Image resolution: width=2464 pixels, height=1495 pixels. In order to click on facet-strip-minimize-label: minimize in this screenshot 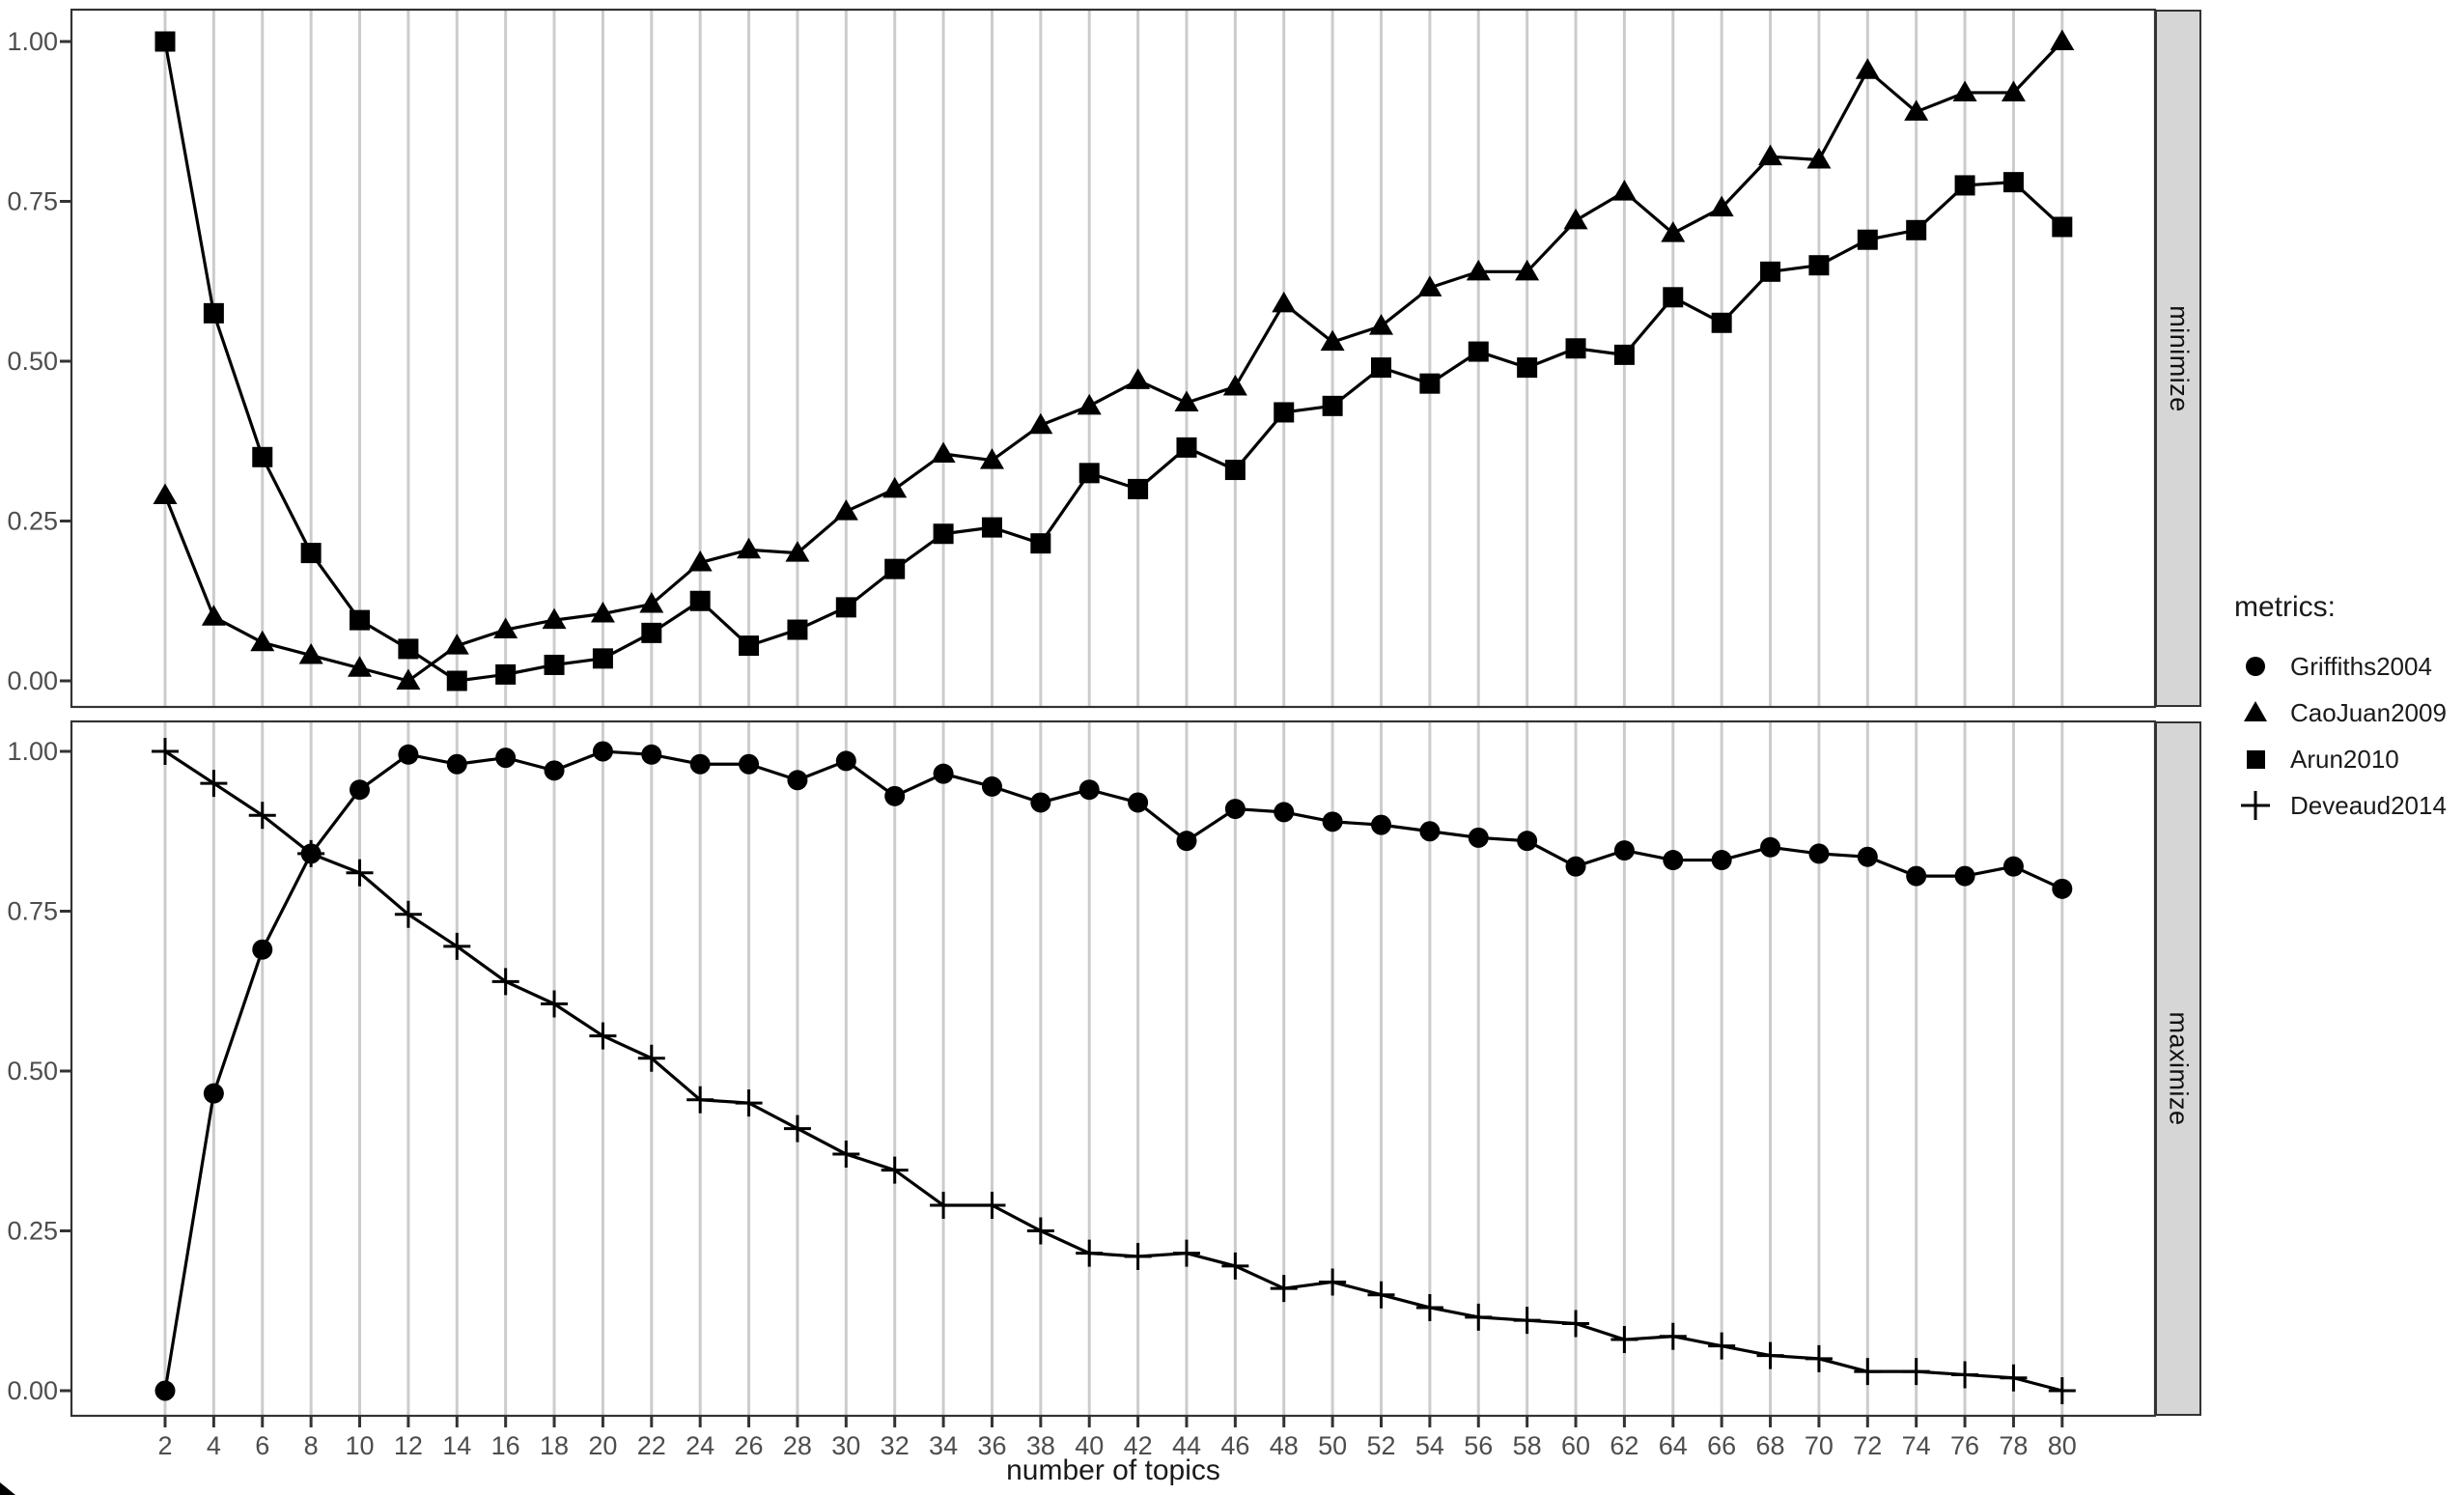, I will do `click(2179, 358)`.